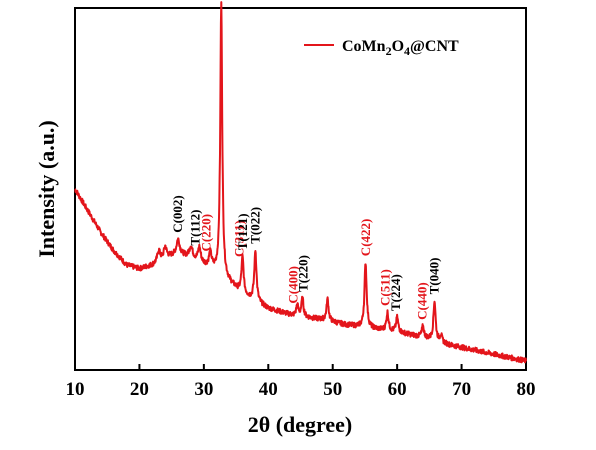 This screenshot has height=450, width=596. What do you see at coordinates (254, 225) in the screenshot?
I see `peak-label-t022: T(022)` at bounding box center [254, 225].